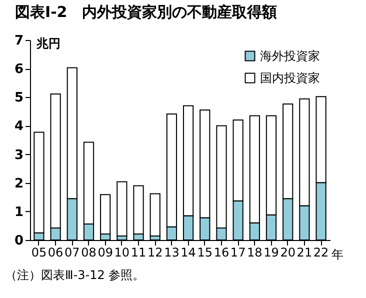  What do you see at coordinates (238, 253) in the screenshot?
I see `x-tick-label: 17` at bounding box center [238, 253].